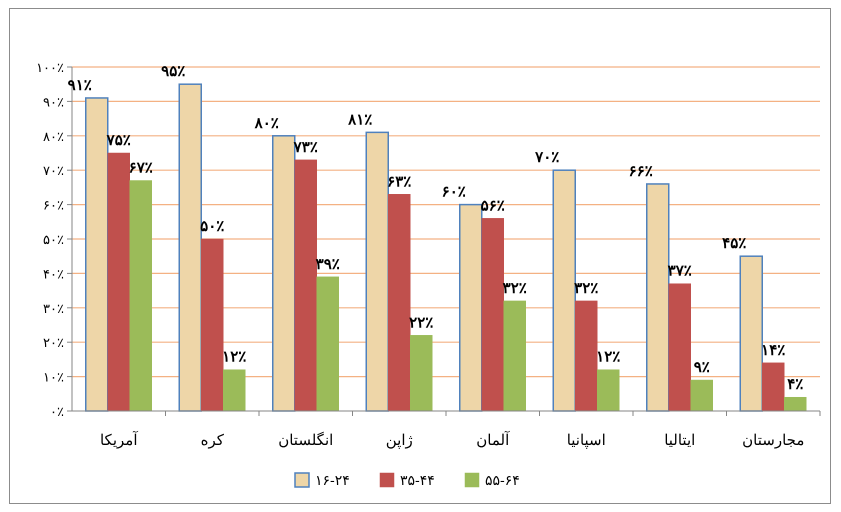 The image size is (841, 512). I want to click on y-tick-label: ۳۰٪, so click(53, 309).